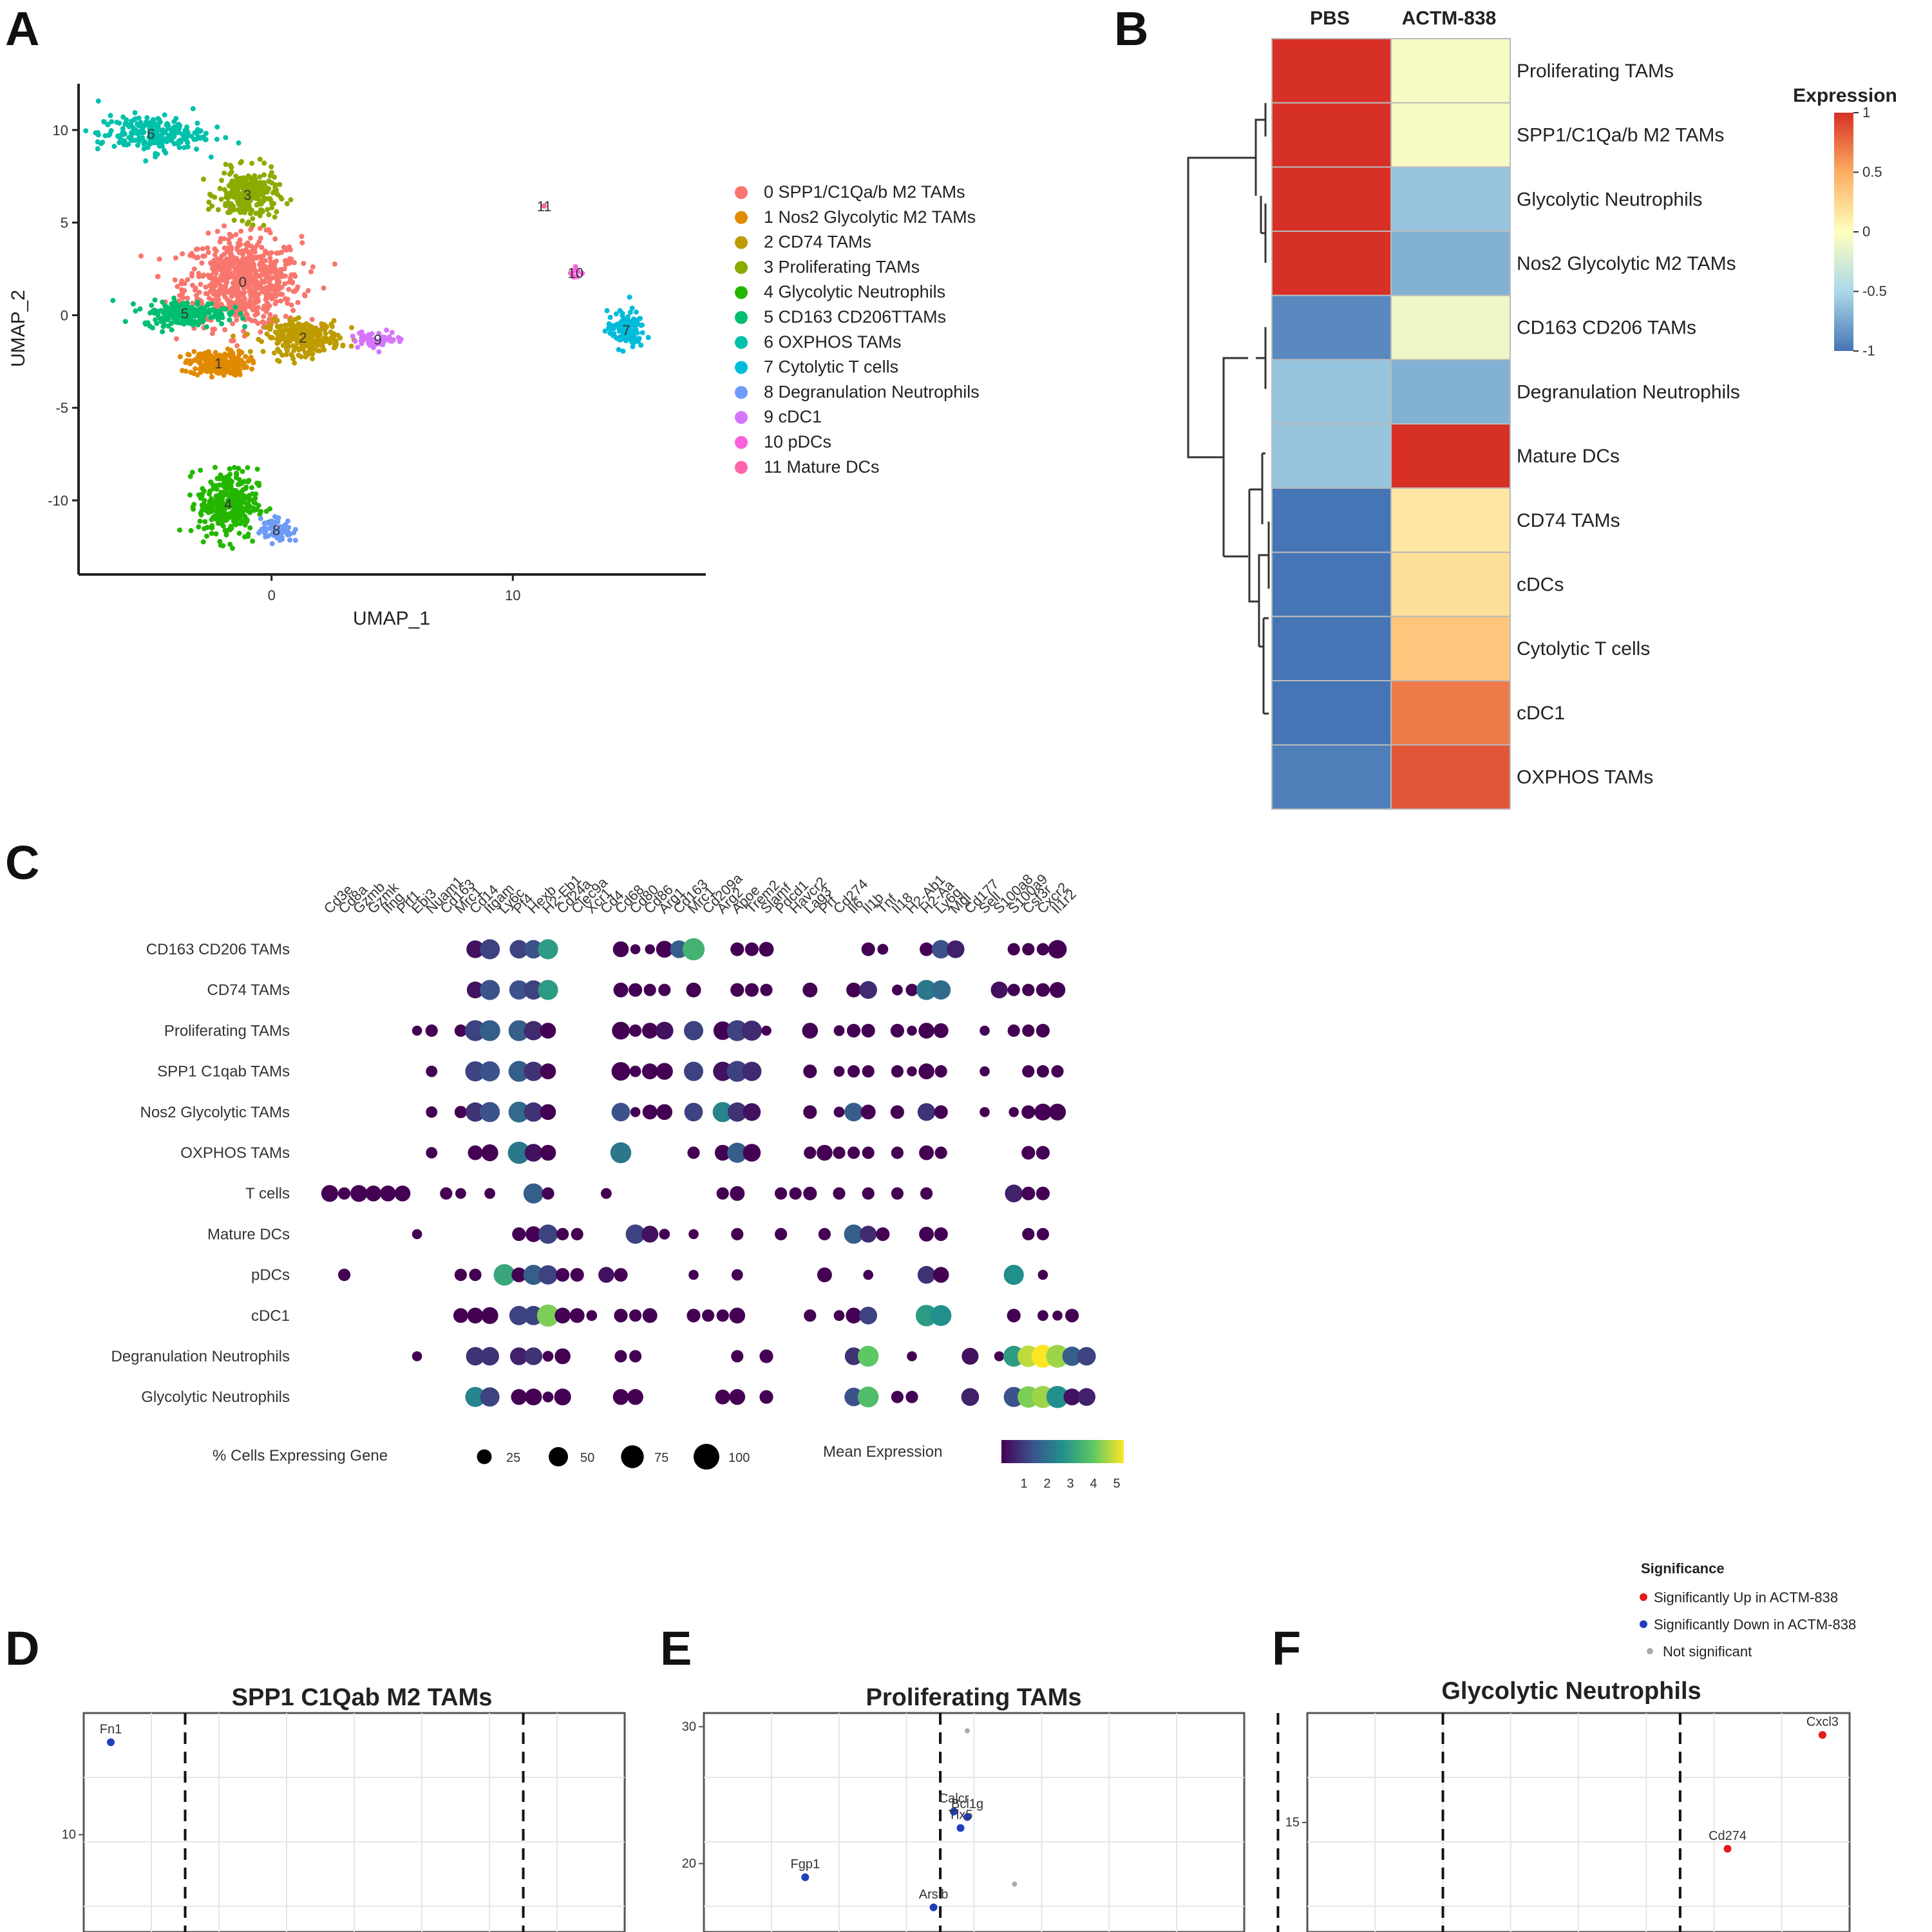  I want to click on umap-cluster-label: 8, so click(276, 530).